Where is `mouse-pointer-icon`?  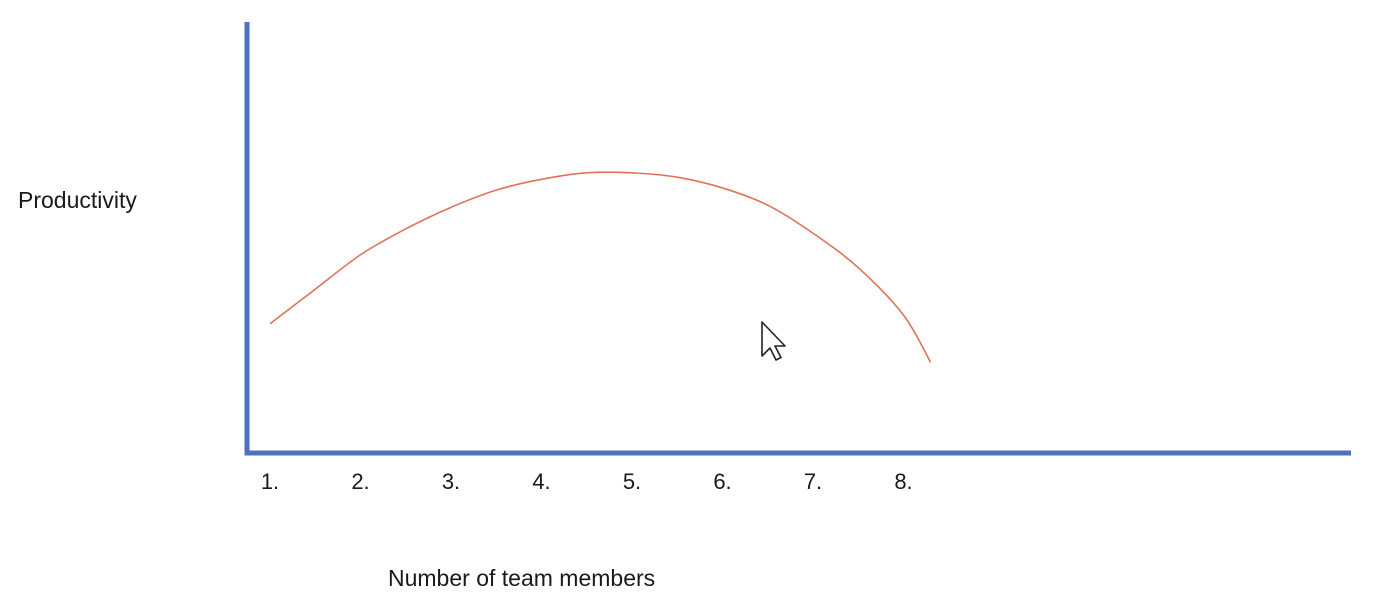
mouse-pointer-icon is located at coordinates (773, 341).